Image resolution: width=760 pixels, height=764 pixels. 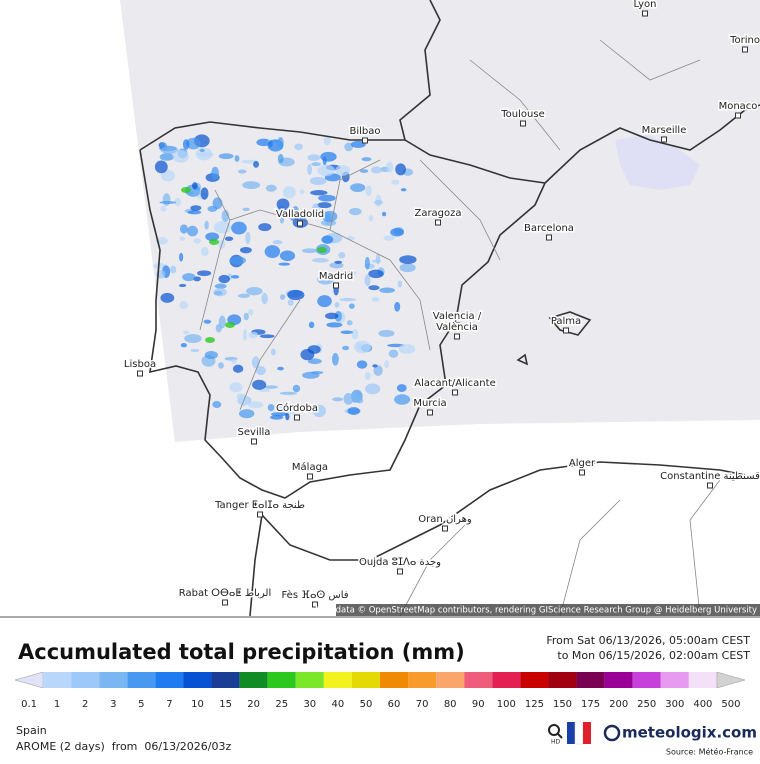 I want to click on zoom-icon, so click(x=554, y=730).